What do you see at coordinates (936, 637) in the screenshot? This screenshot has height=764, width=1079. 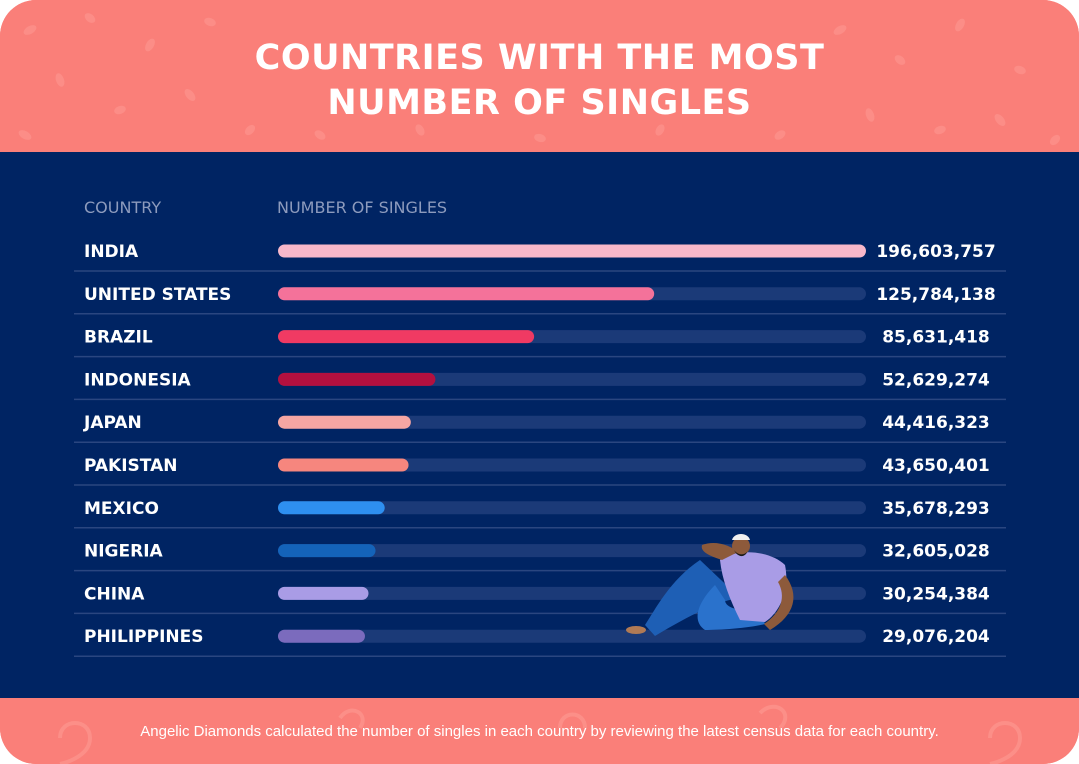 I see `value-label: 29,076,204` at bounding box center [936, 637].